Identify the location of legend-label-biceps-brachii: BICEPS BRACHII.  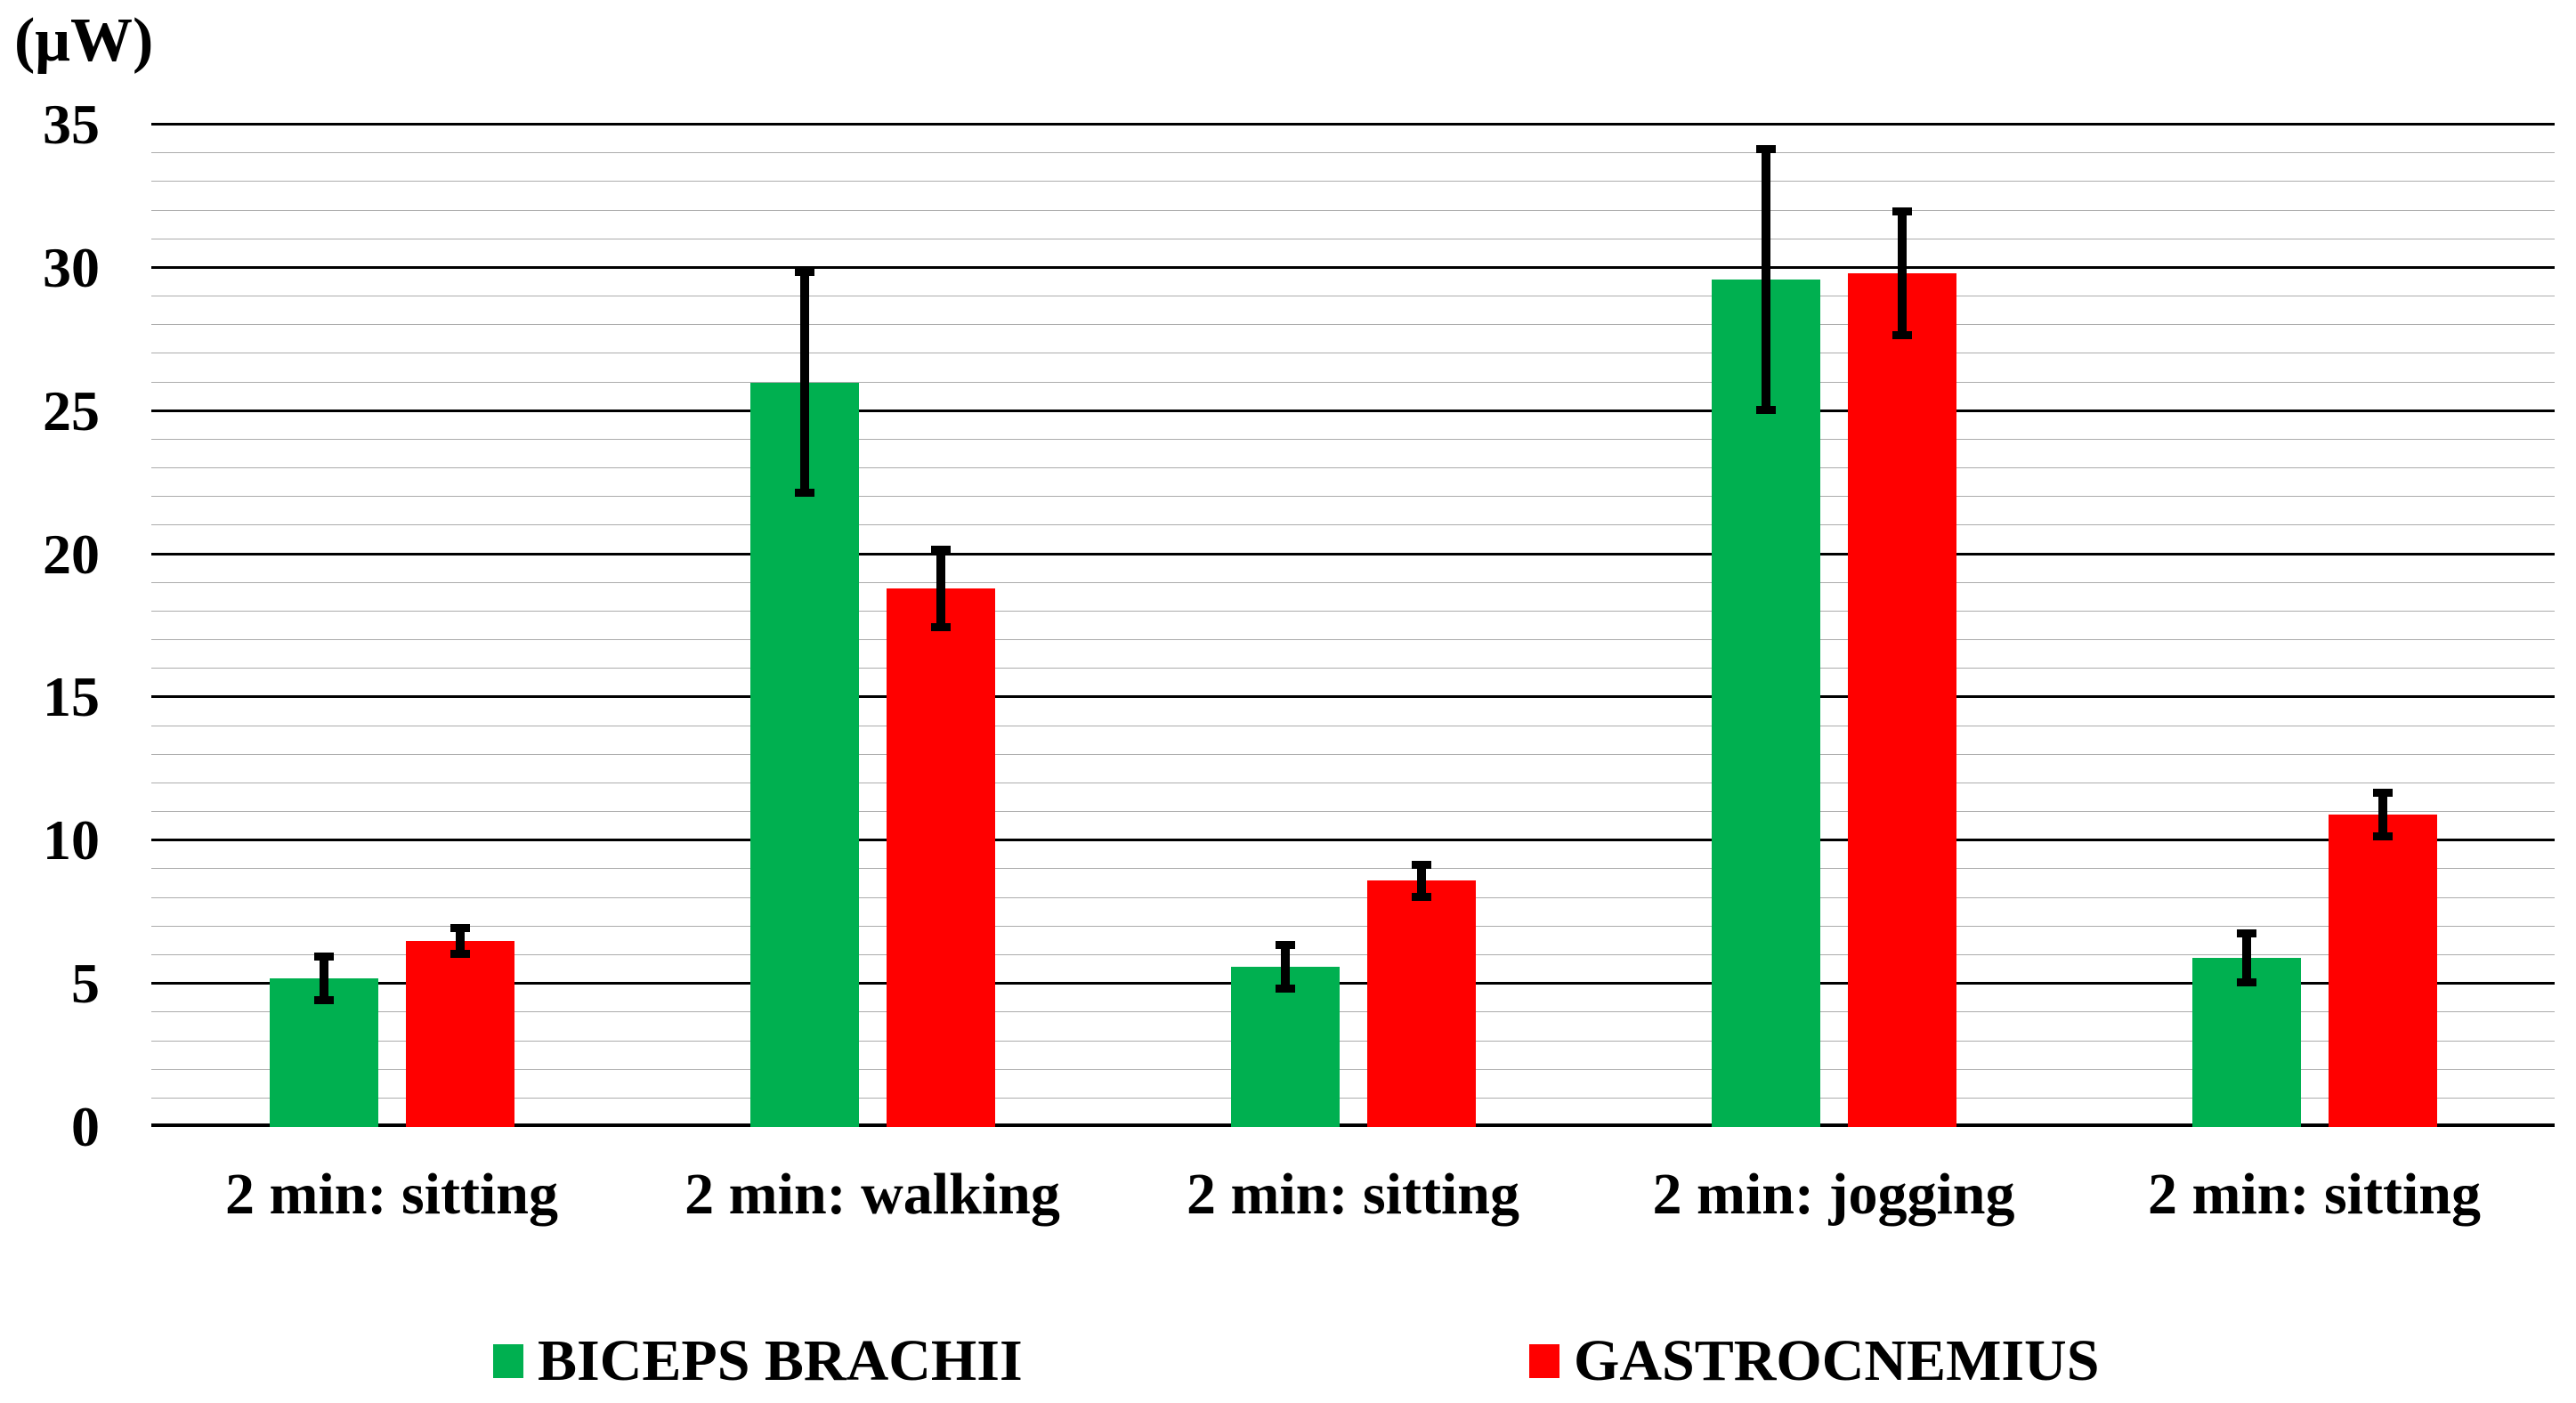
(780, 1361).